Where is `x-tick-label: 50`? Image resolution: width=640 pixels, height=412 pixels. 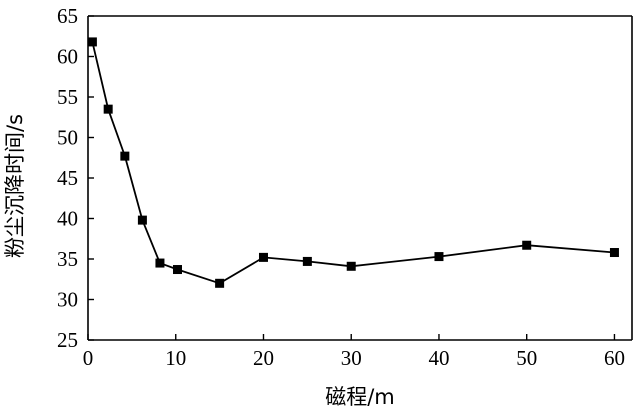
x-tick-label: 50 is located at coordinates (526, 358).